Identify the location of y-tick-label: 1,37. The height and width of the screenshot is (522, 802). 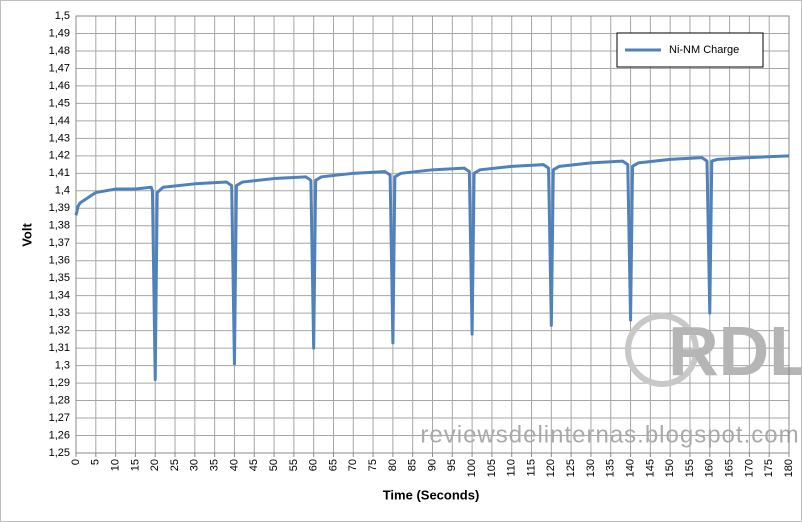
(59, 243).